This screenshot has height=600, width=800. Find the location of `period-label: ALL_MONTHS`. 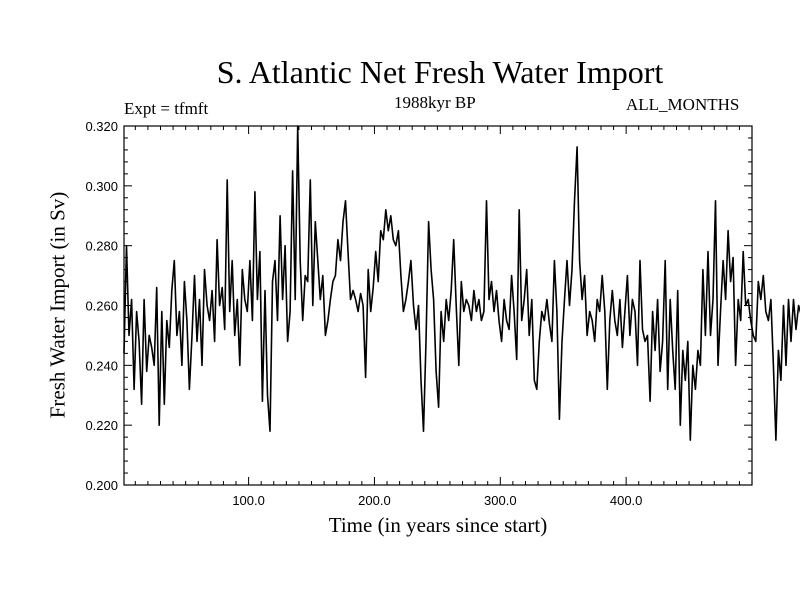

period-label: ALL_MONTHS is located at coordinates (683, 104).